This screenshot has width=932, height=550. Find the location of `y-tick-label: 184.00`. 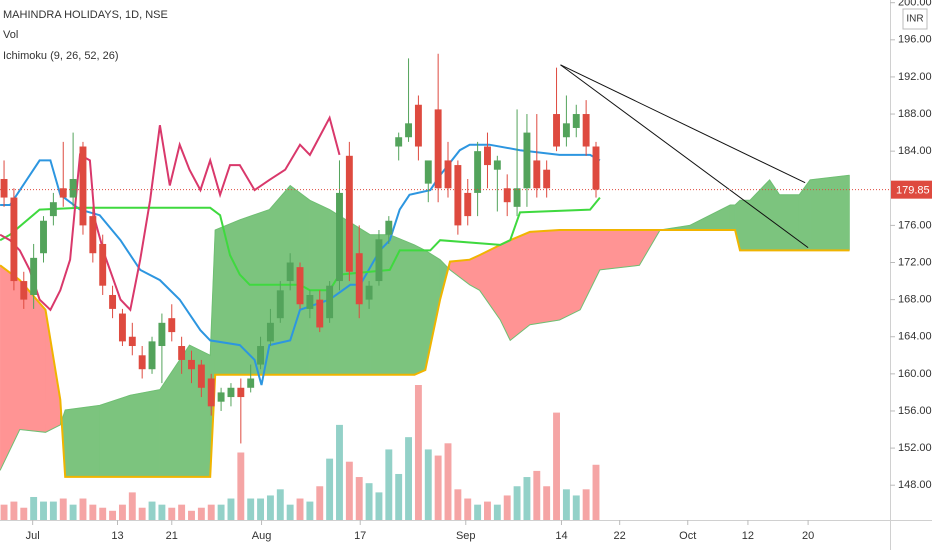

y-tick-label: 184.00 is located at coordinates (915, 151).